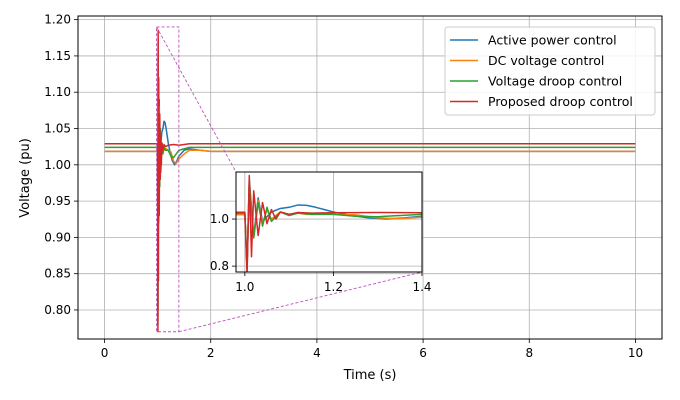 The height and width of the screenshot is (400, 680). I want to click on y-tick-label: 0.95, so click(57, 201).